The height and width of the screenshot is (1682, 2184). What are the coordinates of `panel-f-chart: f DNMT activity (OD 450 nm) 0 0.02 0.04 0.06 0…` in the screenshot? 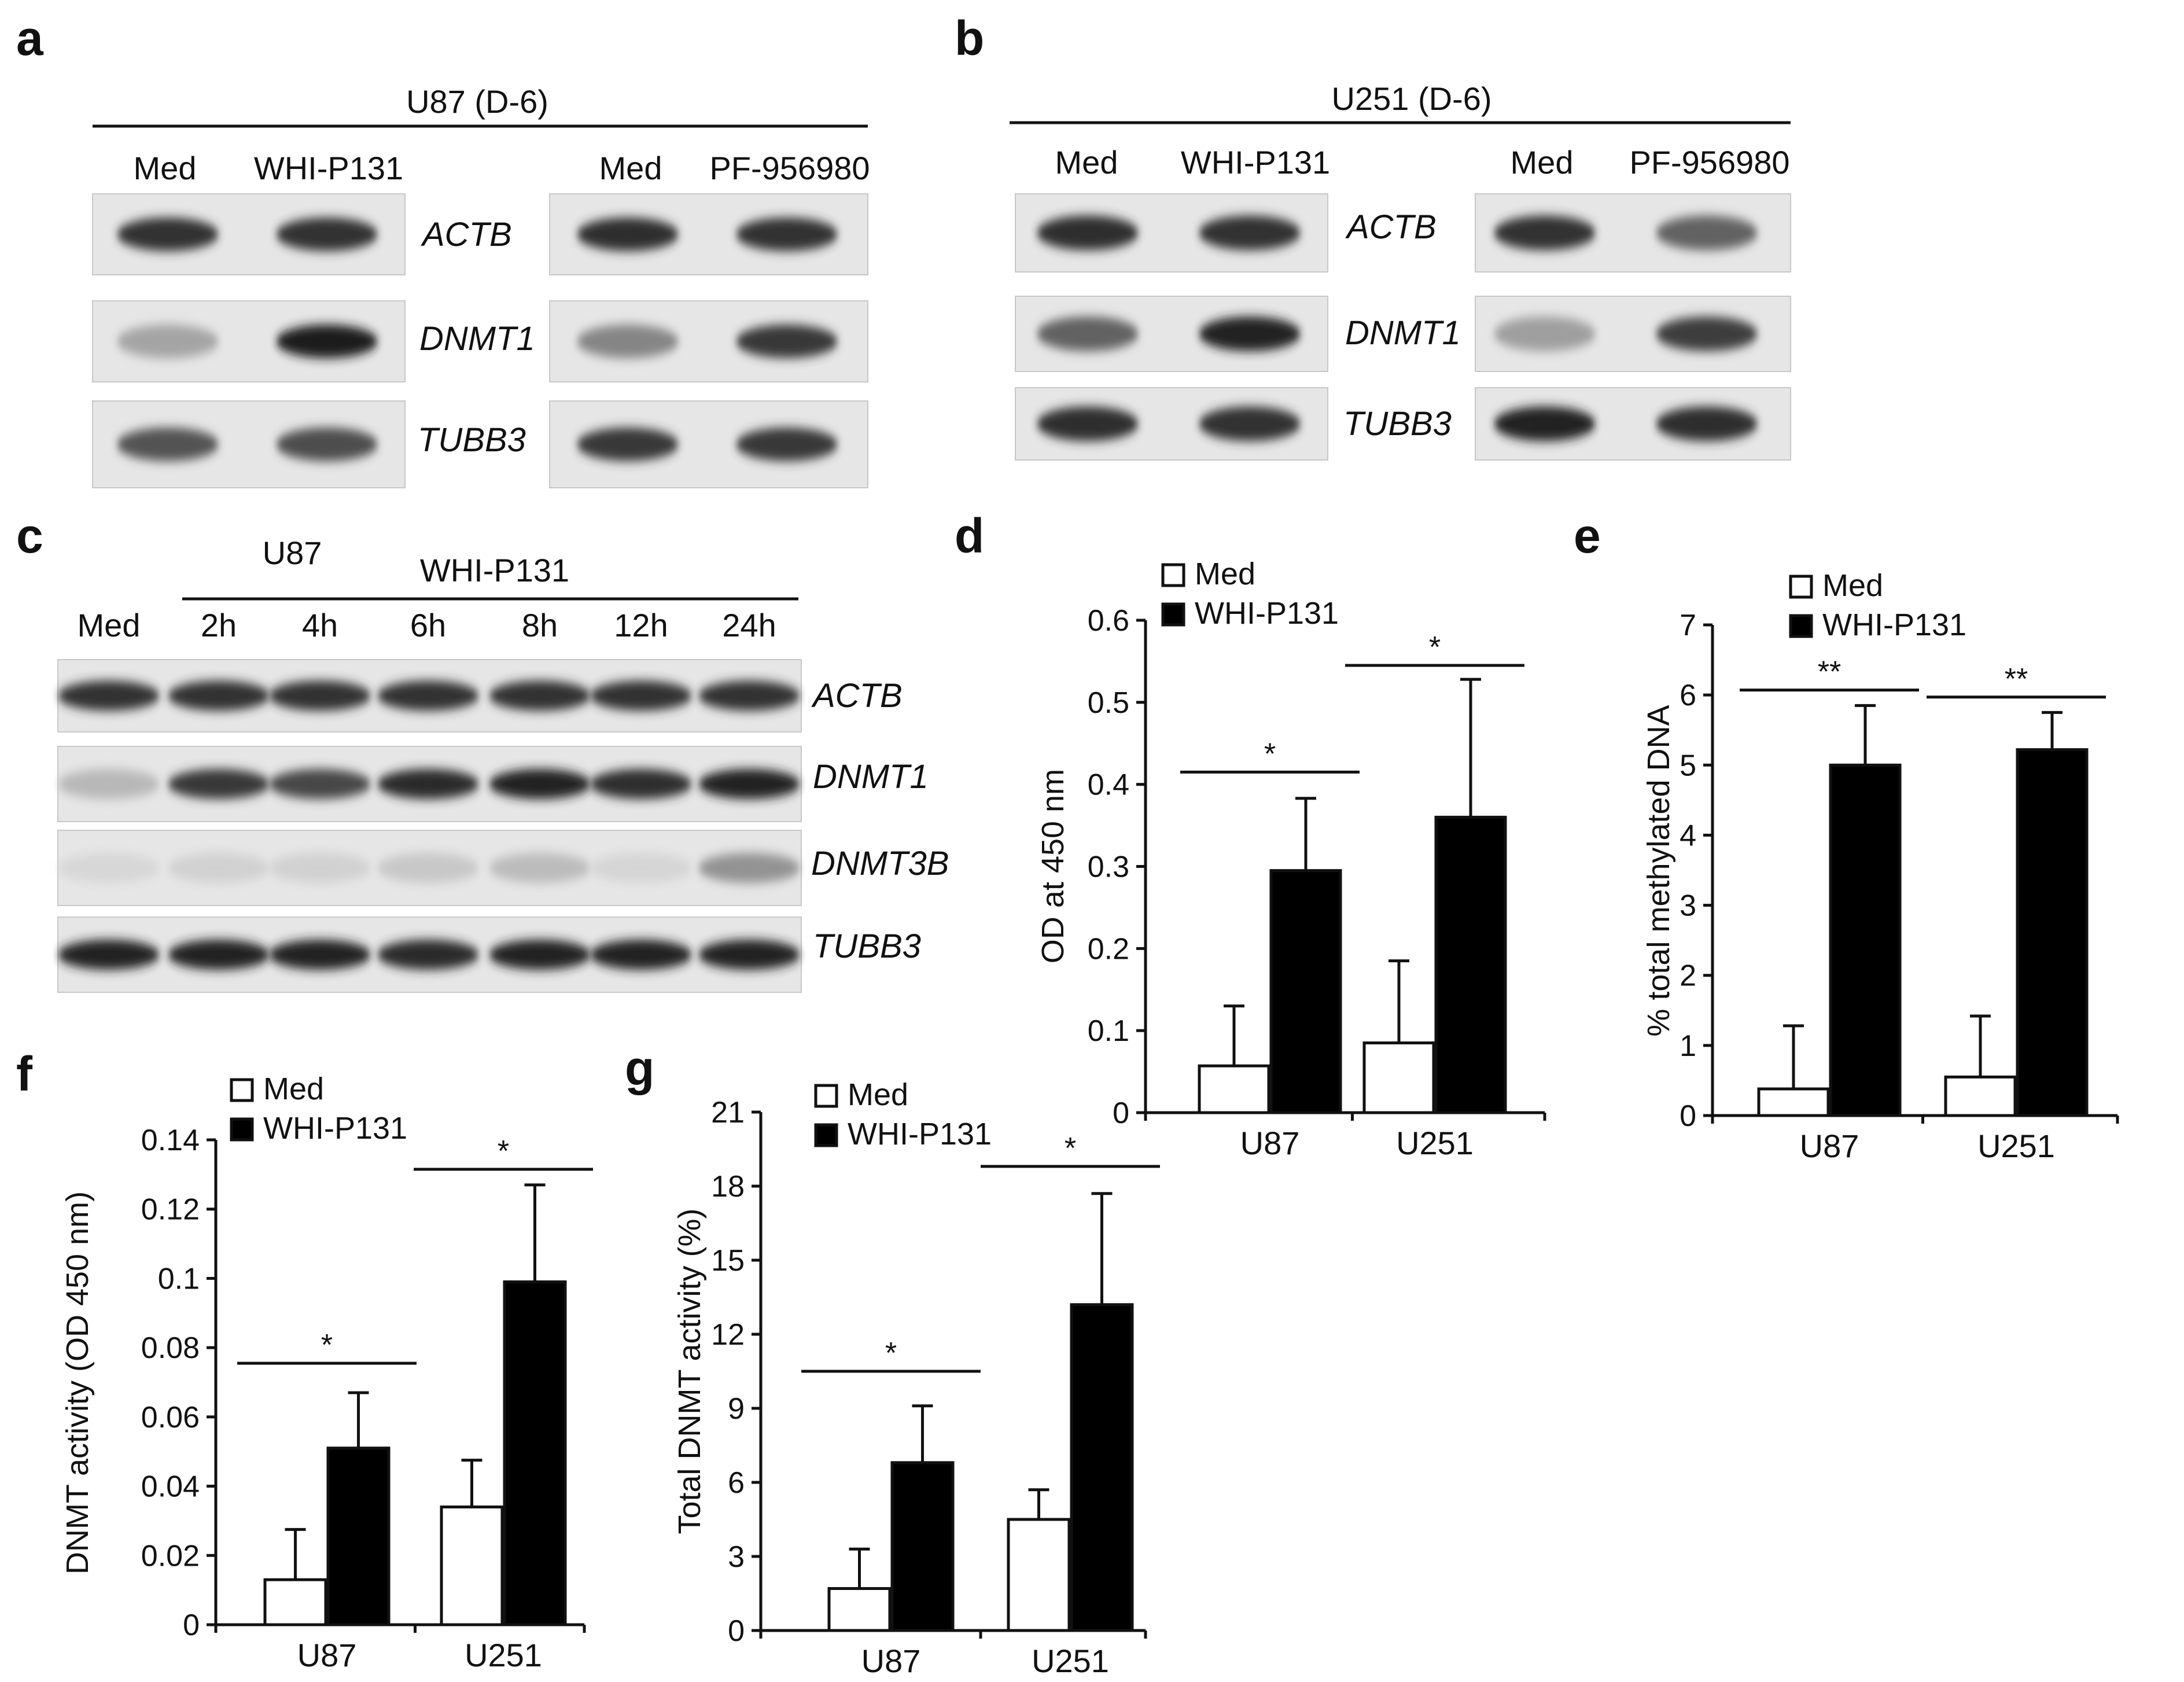 It's located at (304, 1360).